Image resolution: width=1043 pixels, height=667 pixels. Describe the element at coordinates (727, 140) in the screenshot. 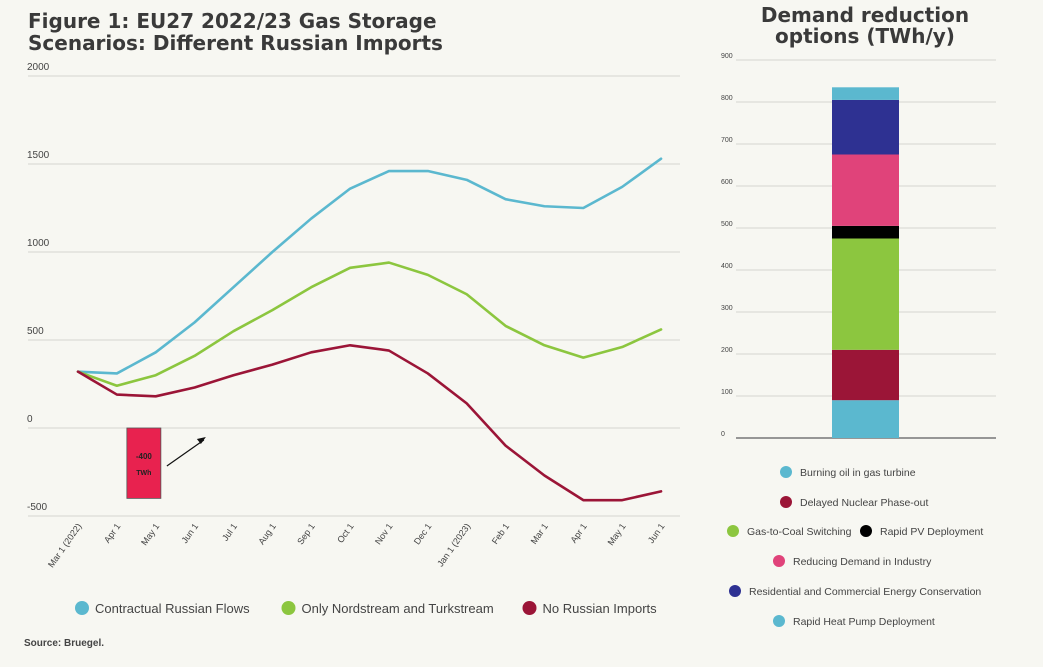

I see `bar-y-tick-label: 700` at that location.